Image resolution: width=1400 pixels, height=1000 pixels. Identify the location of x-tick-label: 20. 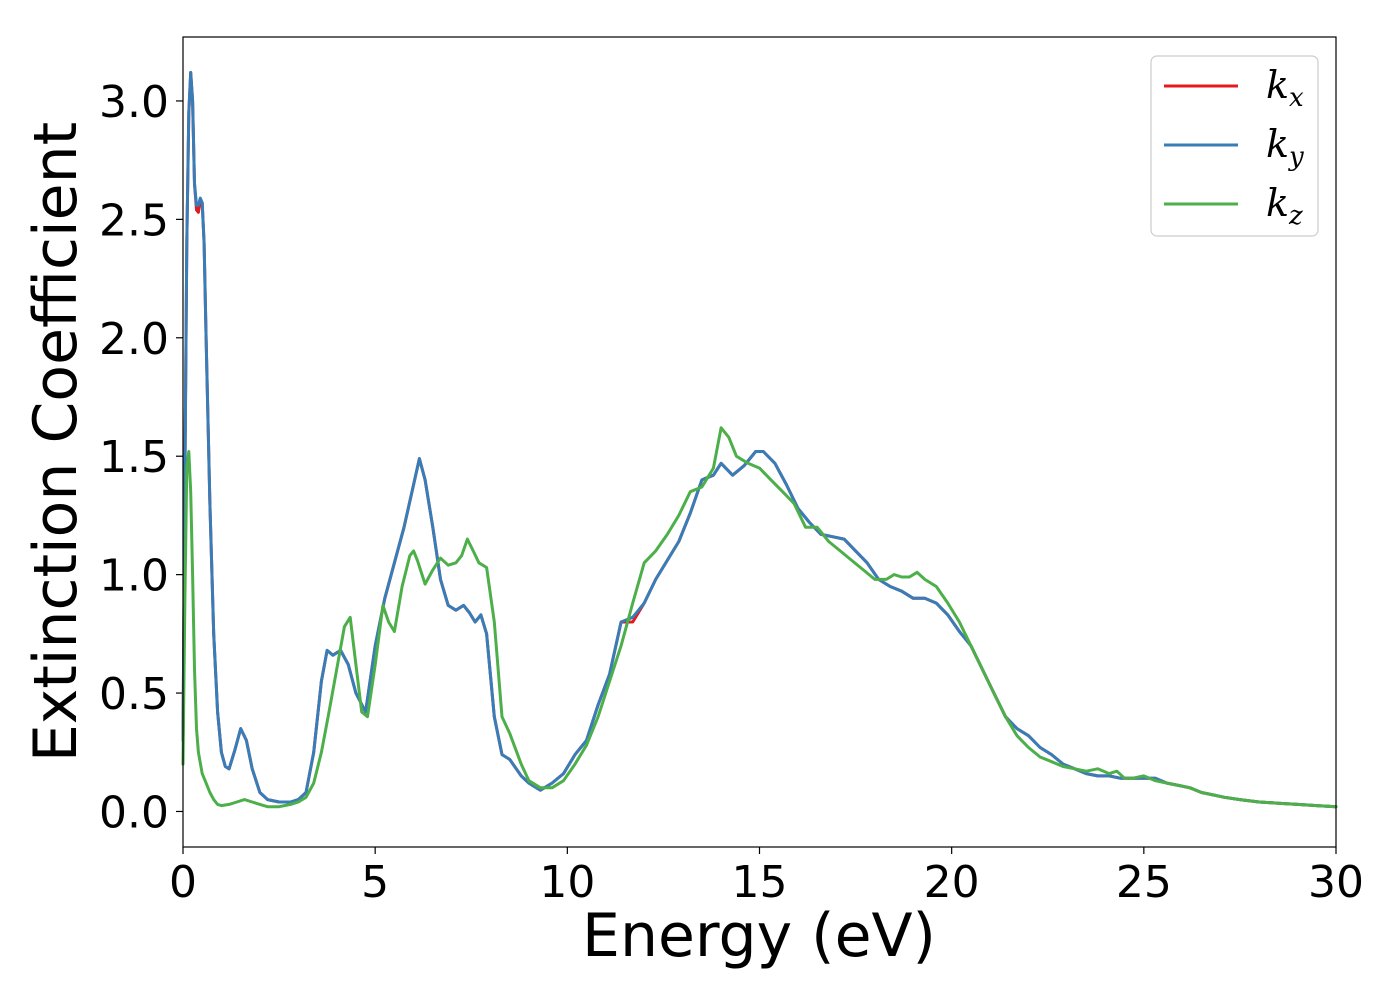
(952, 882).